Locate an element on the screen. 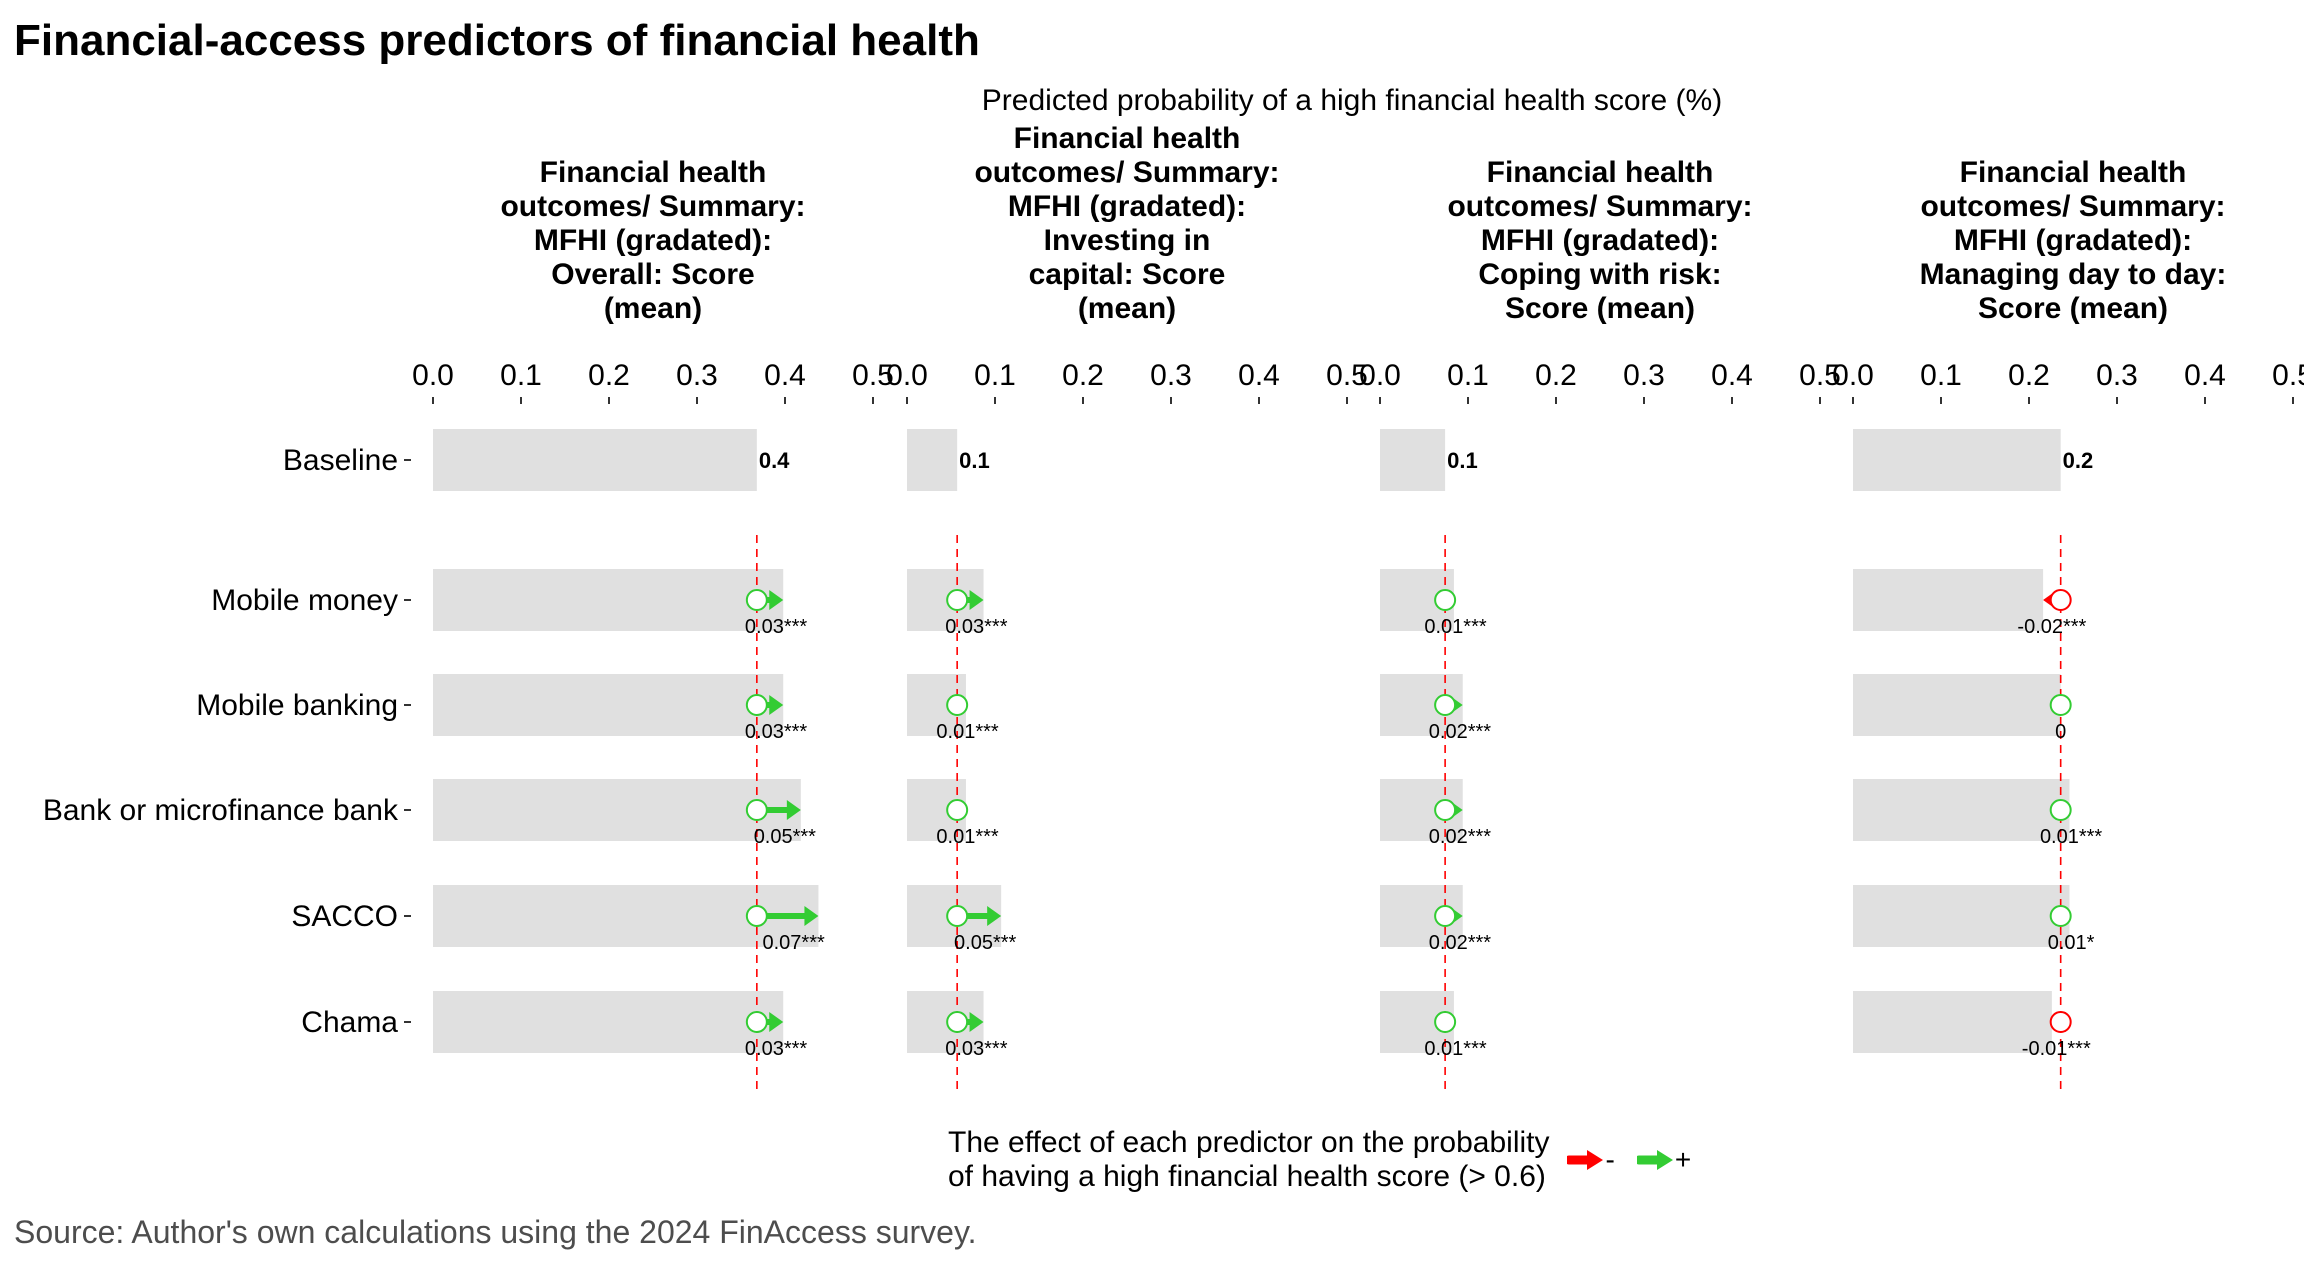 The height and width of the screenshot is (1267, 2304). category-label: Mobile money is located at coordinates (304, 600).